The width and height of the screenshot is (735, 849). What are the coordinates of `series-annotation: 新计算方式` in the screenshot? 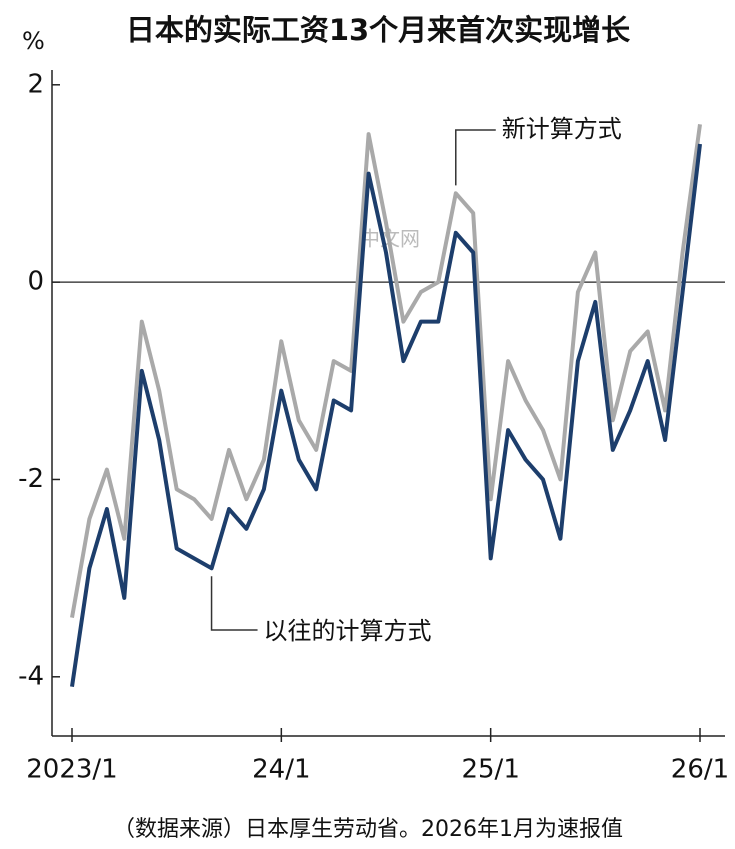 It's located at (562, 129).